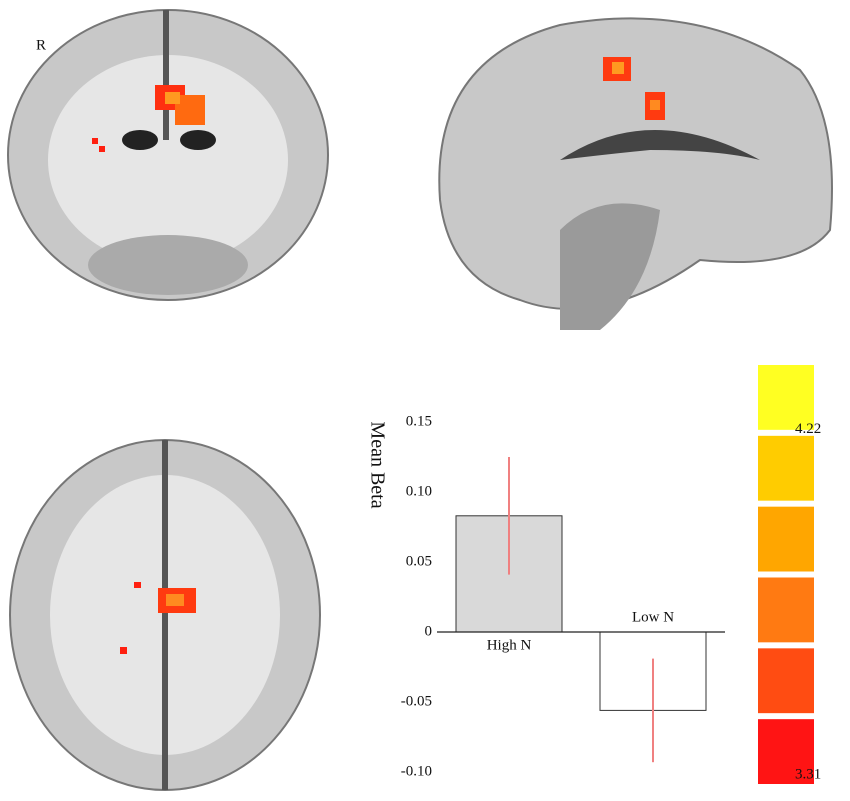  What do you see at coordinates (808, 429) in the screenshot?
I see `colorbar-tick-label: 4.22` at bounding box center [808, 429].